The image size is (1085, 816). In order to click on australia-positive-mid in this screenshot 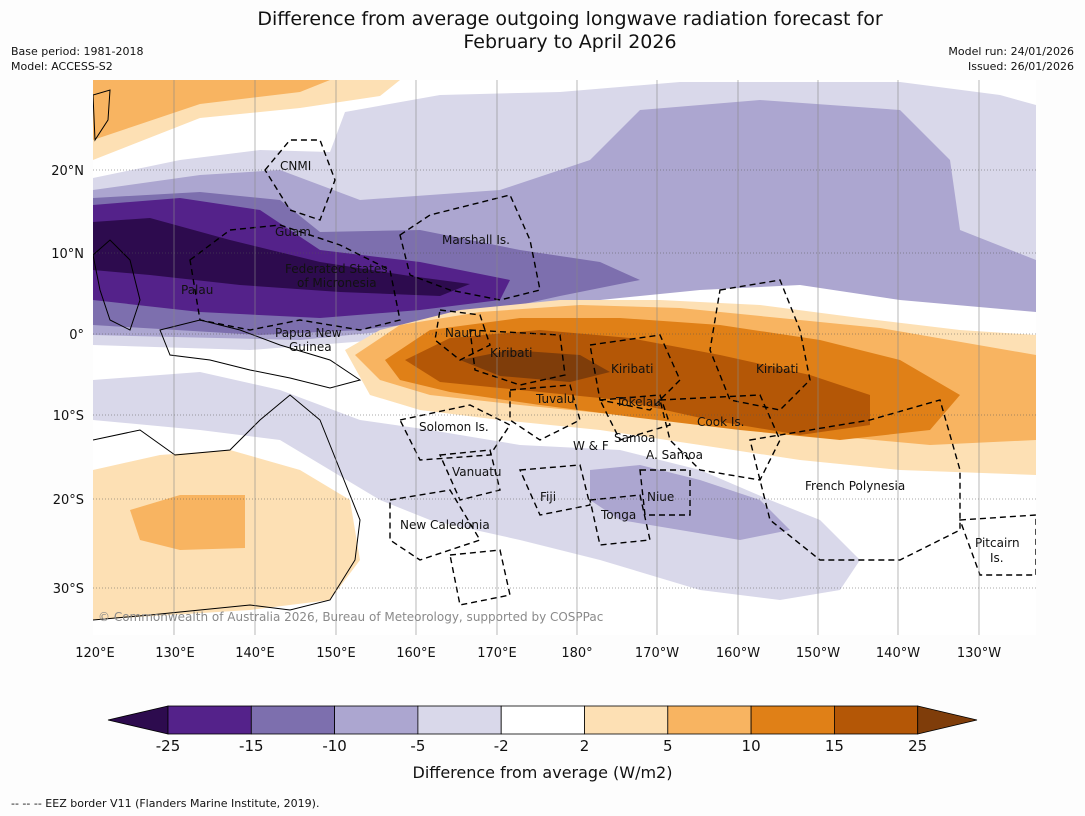, I will do `click(187, 522)`.